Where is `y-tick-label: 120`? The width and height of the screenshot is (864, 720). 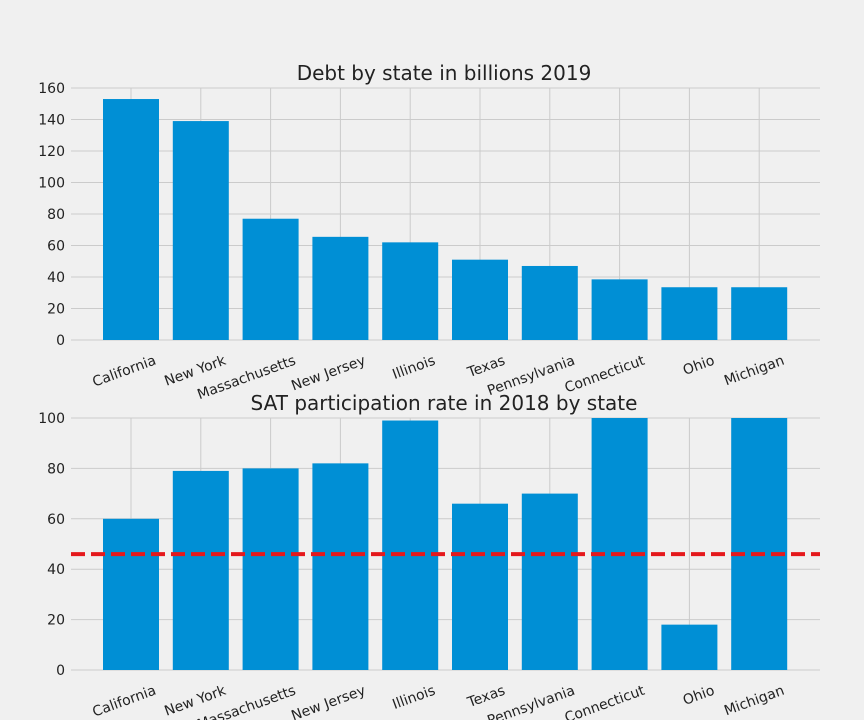 y-tick-label: 120 is located at coordinates (51, 152).